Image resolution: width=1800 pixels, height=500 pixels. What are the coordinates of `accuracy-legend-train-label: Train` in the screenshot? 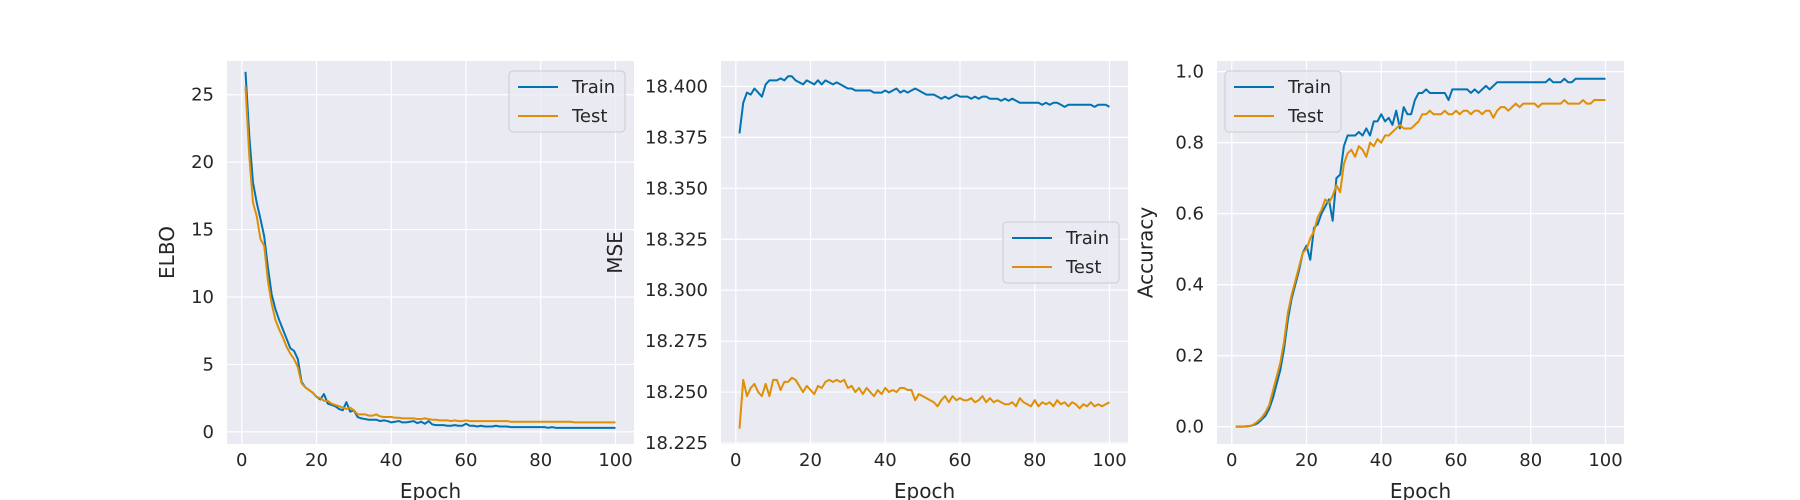 It's located at (1309, 87).